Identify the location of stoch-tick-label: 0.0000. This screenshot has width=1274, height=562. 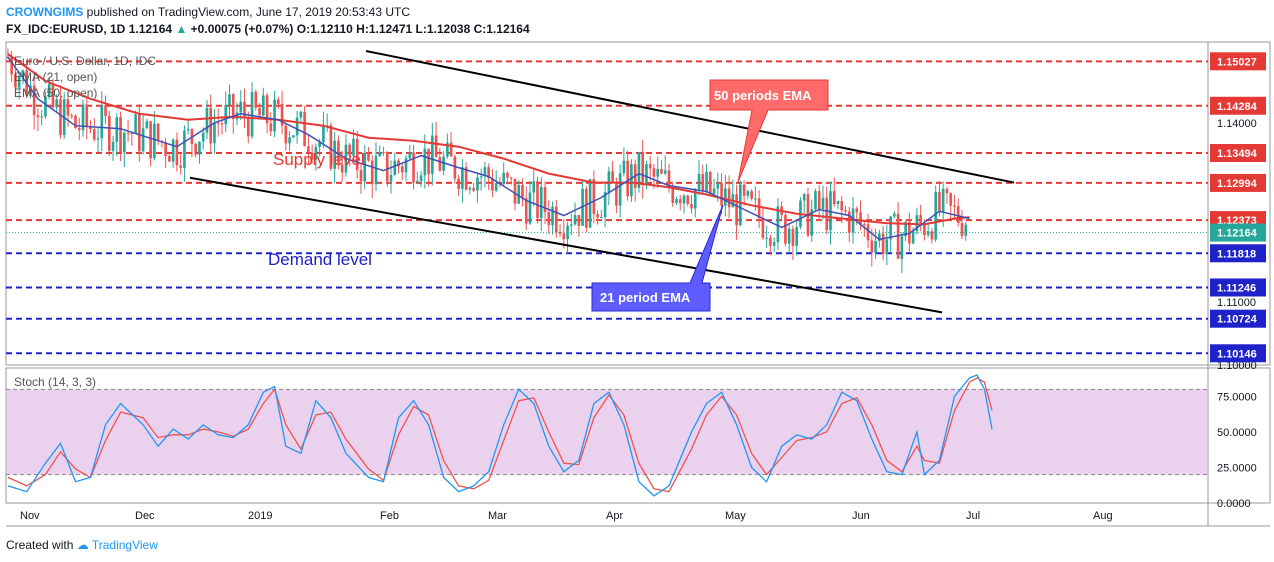
(1234, 504).